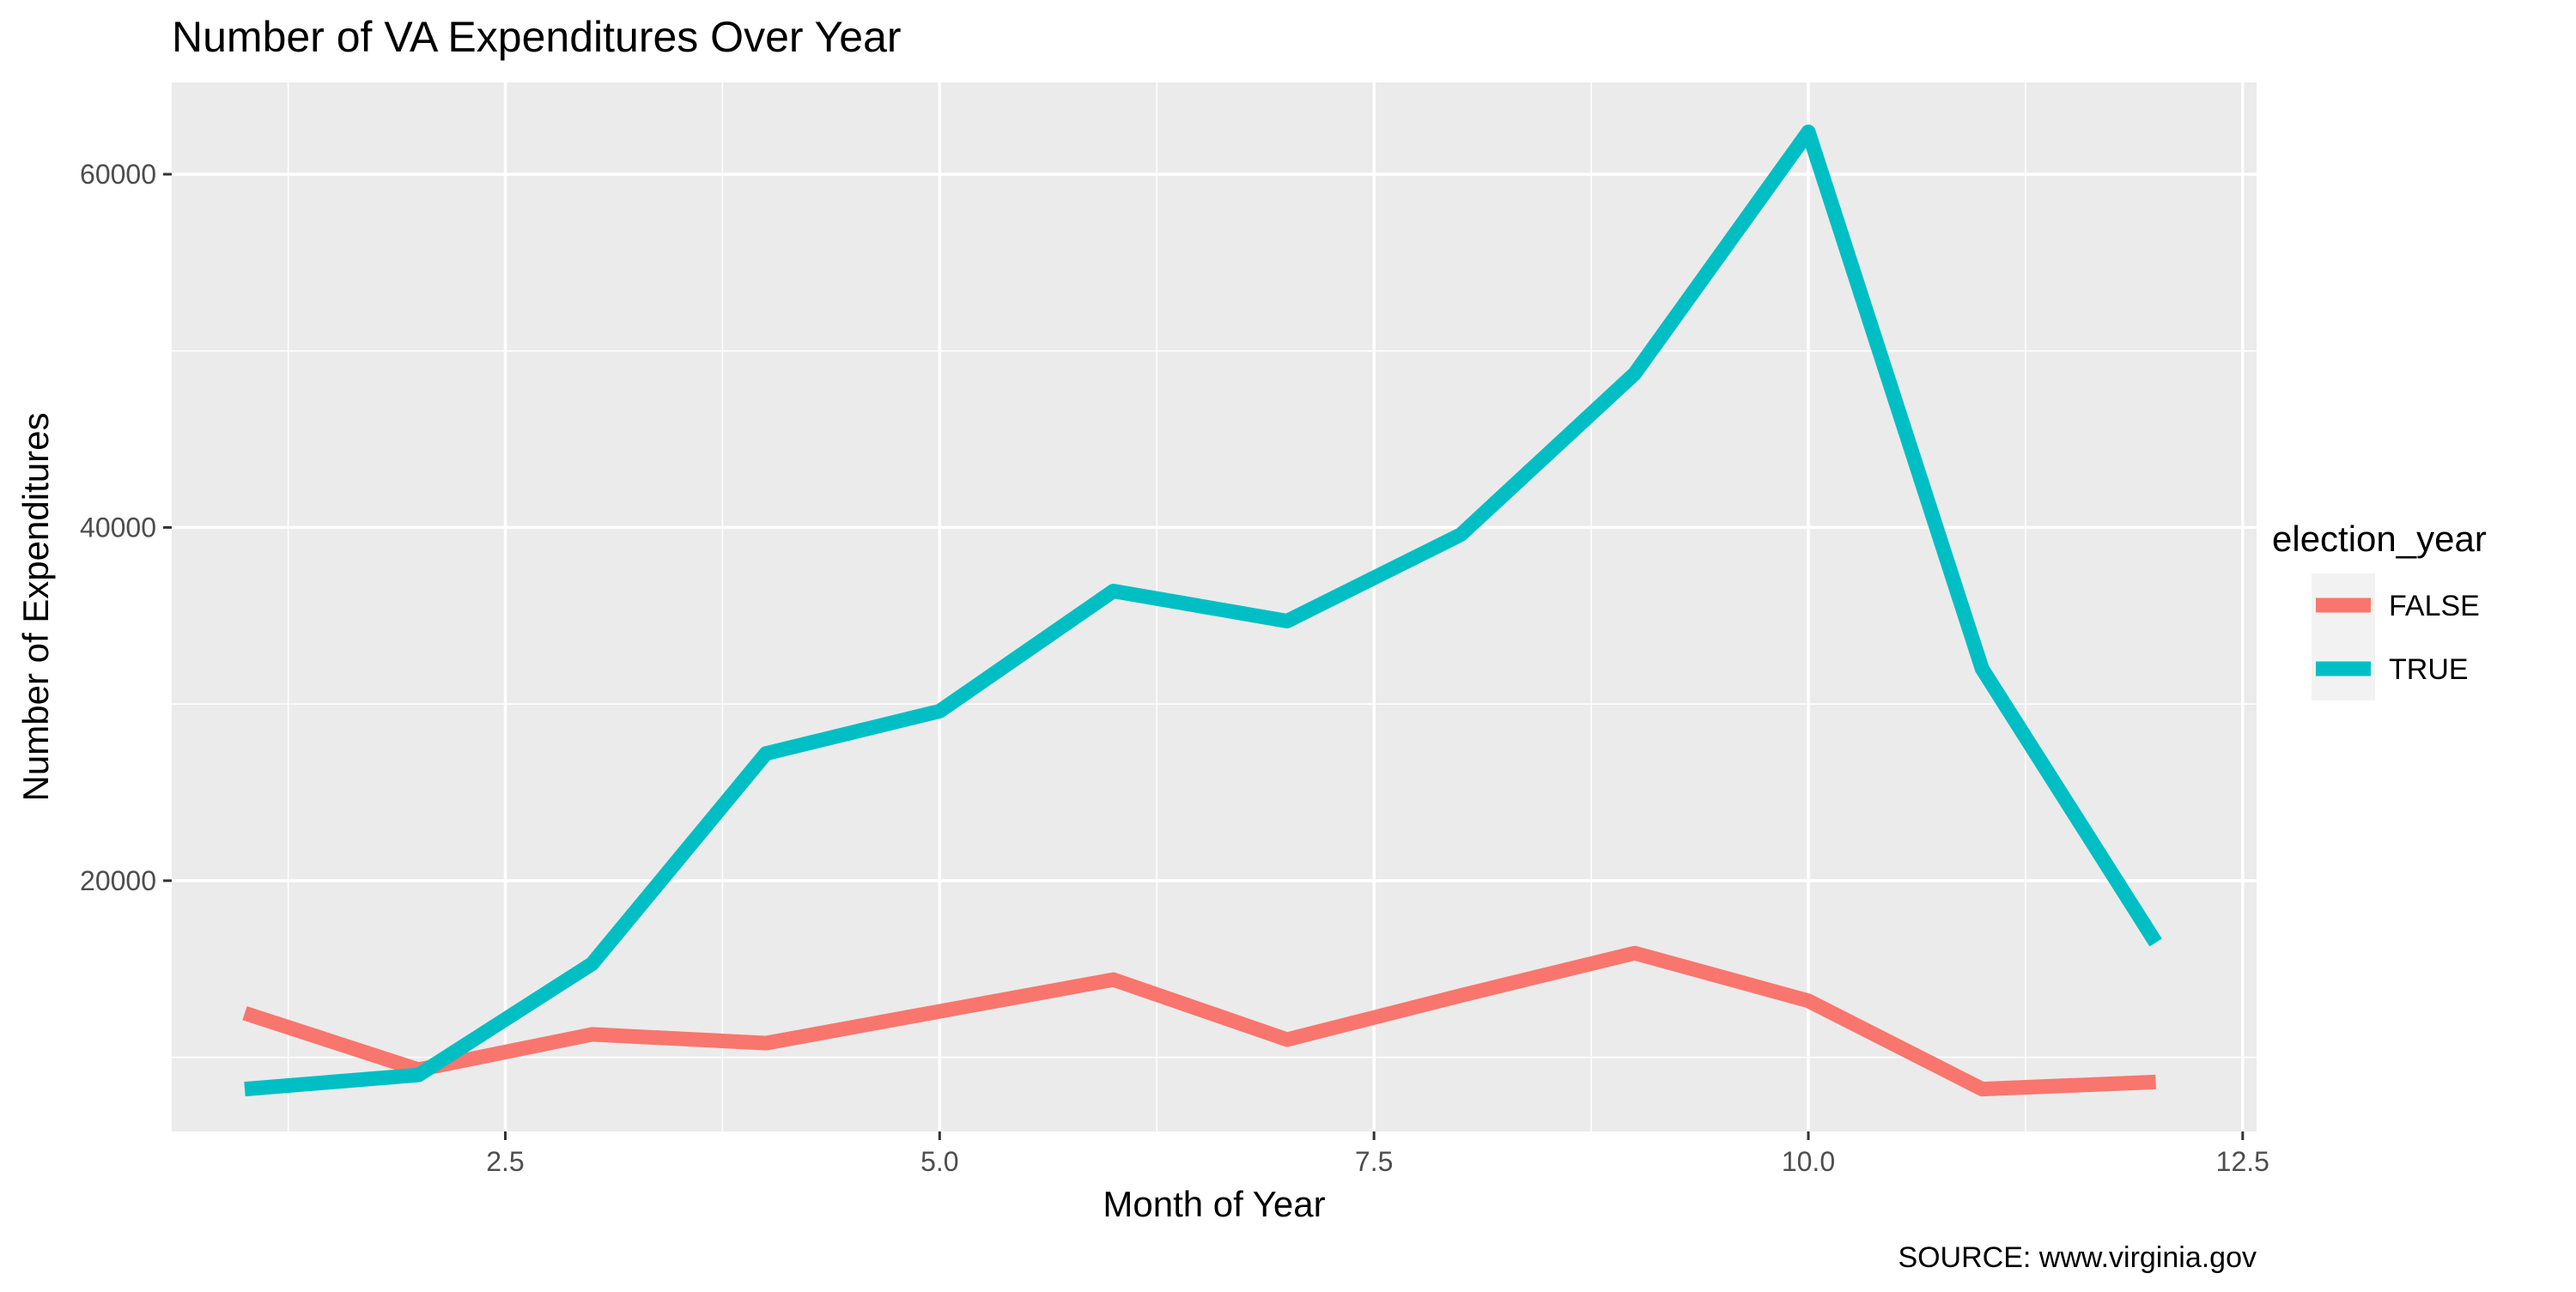 This screenshot has width=2576, height=1292. I want to click on chart-title: Number of VA Expenditures Over Year, so click(537, 37).